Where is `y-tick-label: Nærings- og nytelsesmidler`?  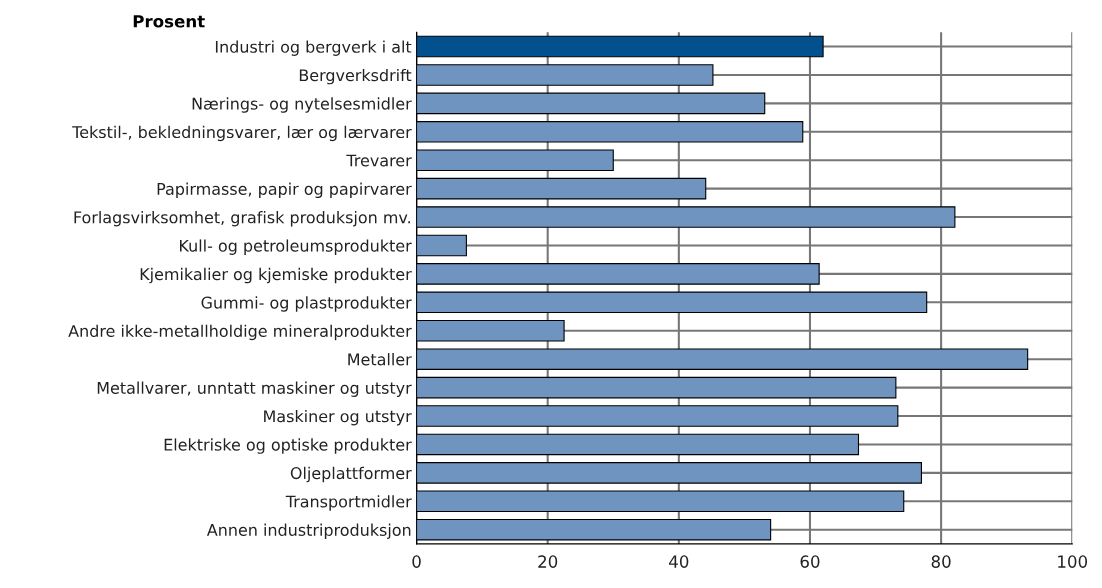 y-tick-label: Nærings- og nytelsesmidler is located at coordinates (302, 105).